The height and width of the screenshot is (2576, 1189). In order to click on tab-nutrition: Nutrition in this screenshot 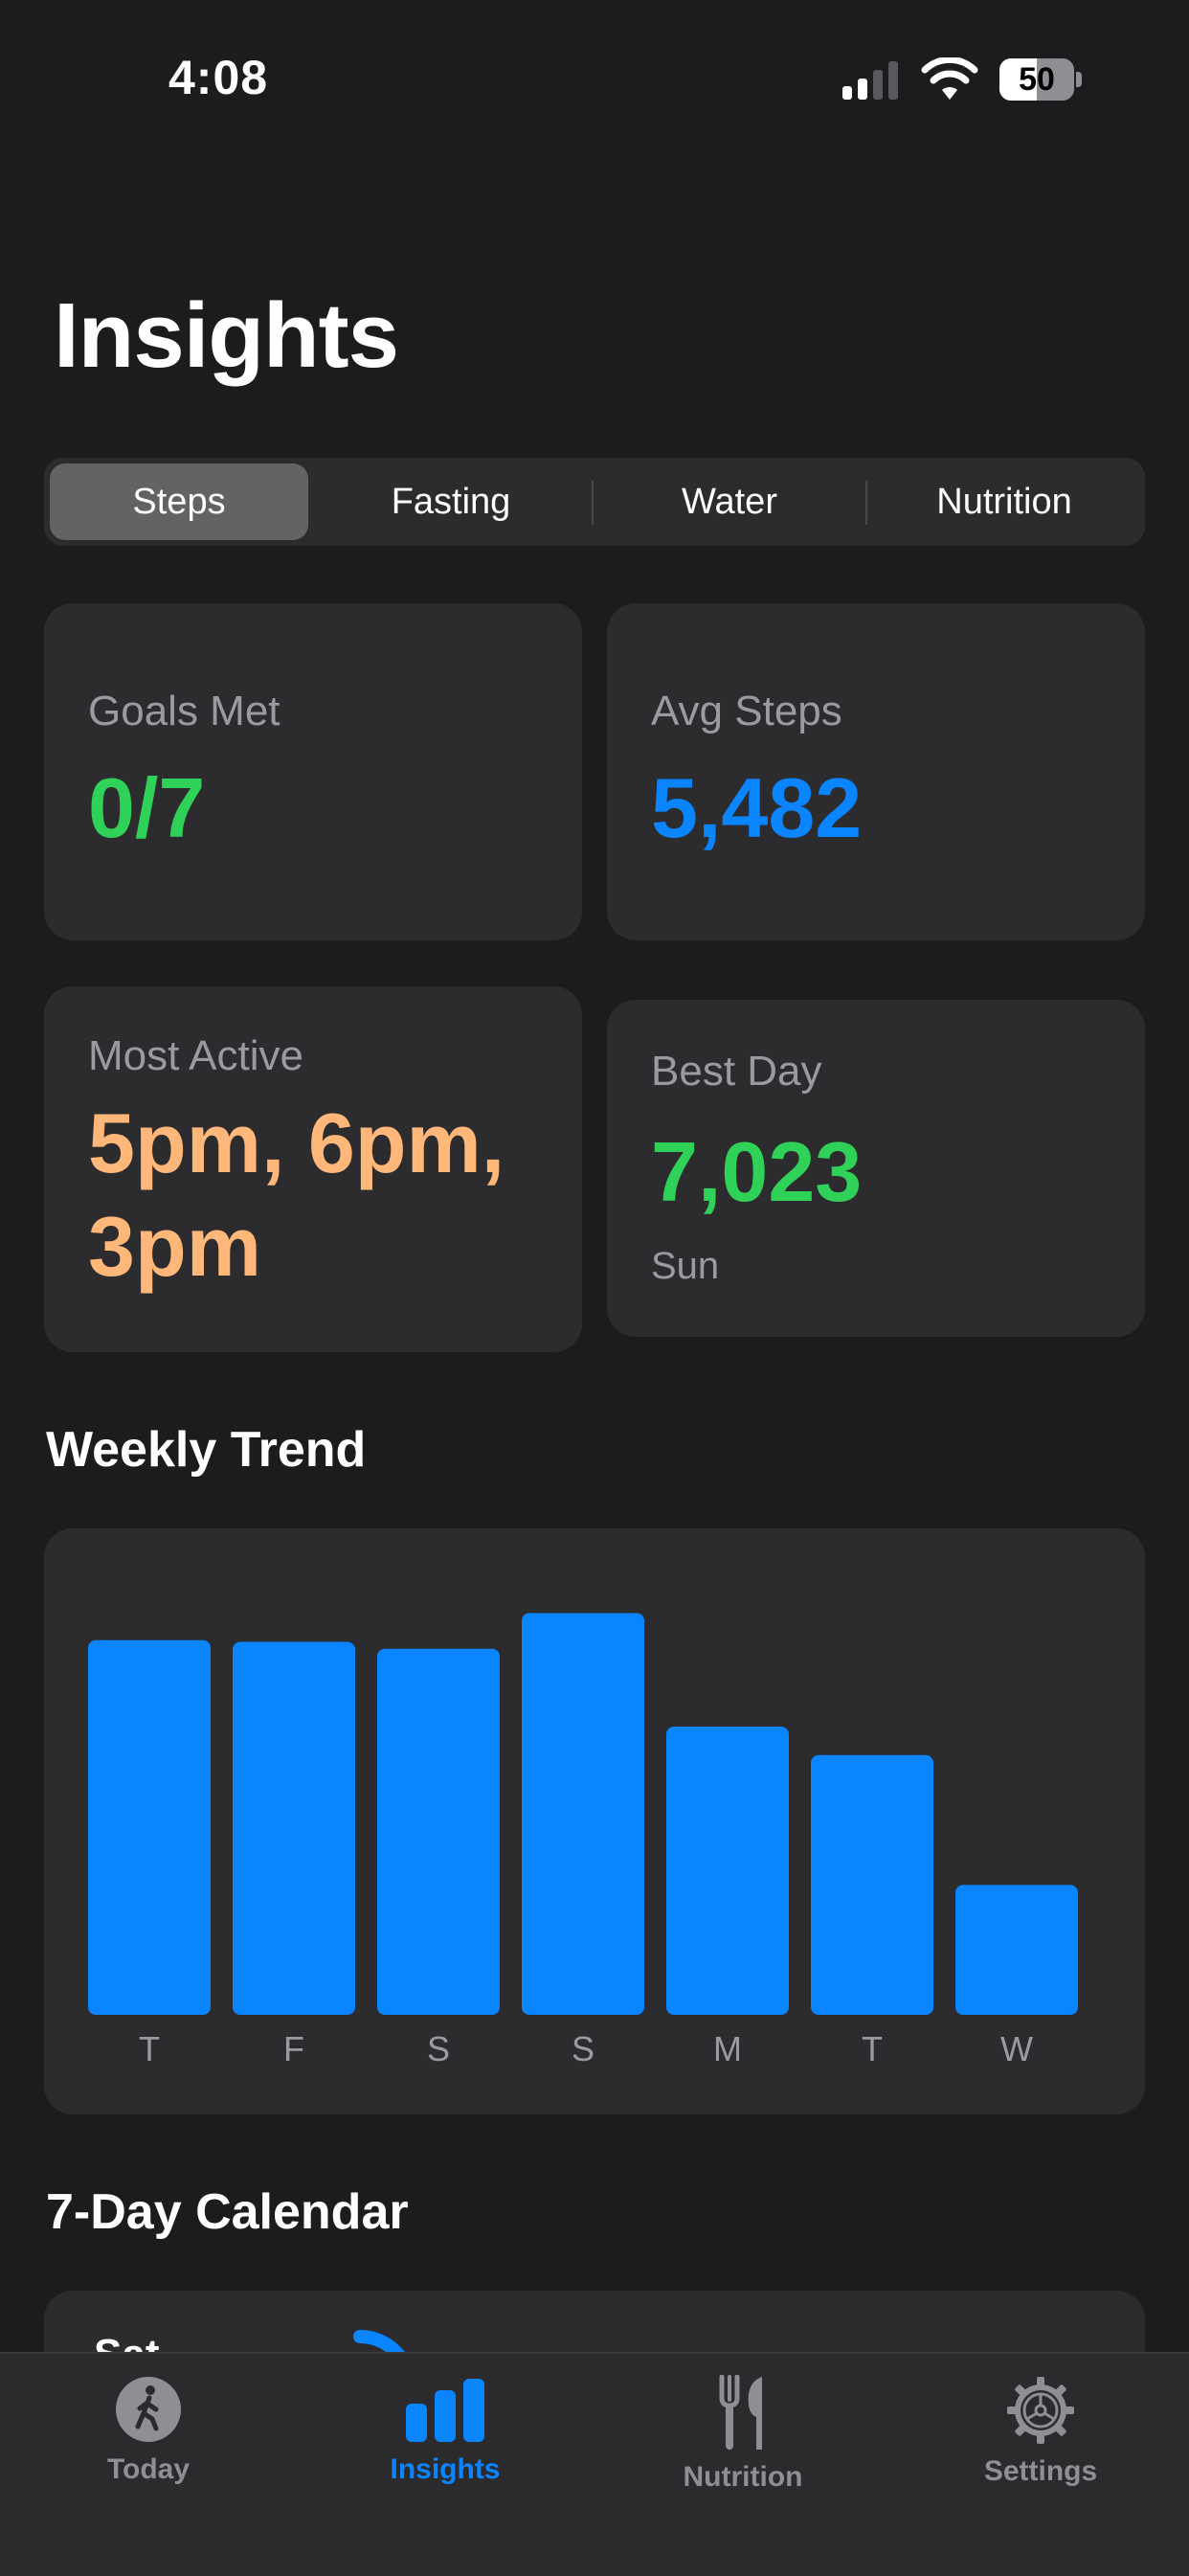, I will do `click(743, 2428)`.